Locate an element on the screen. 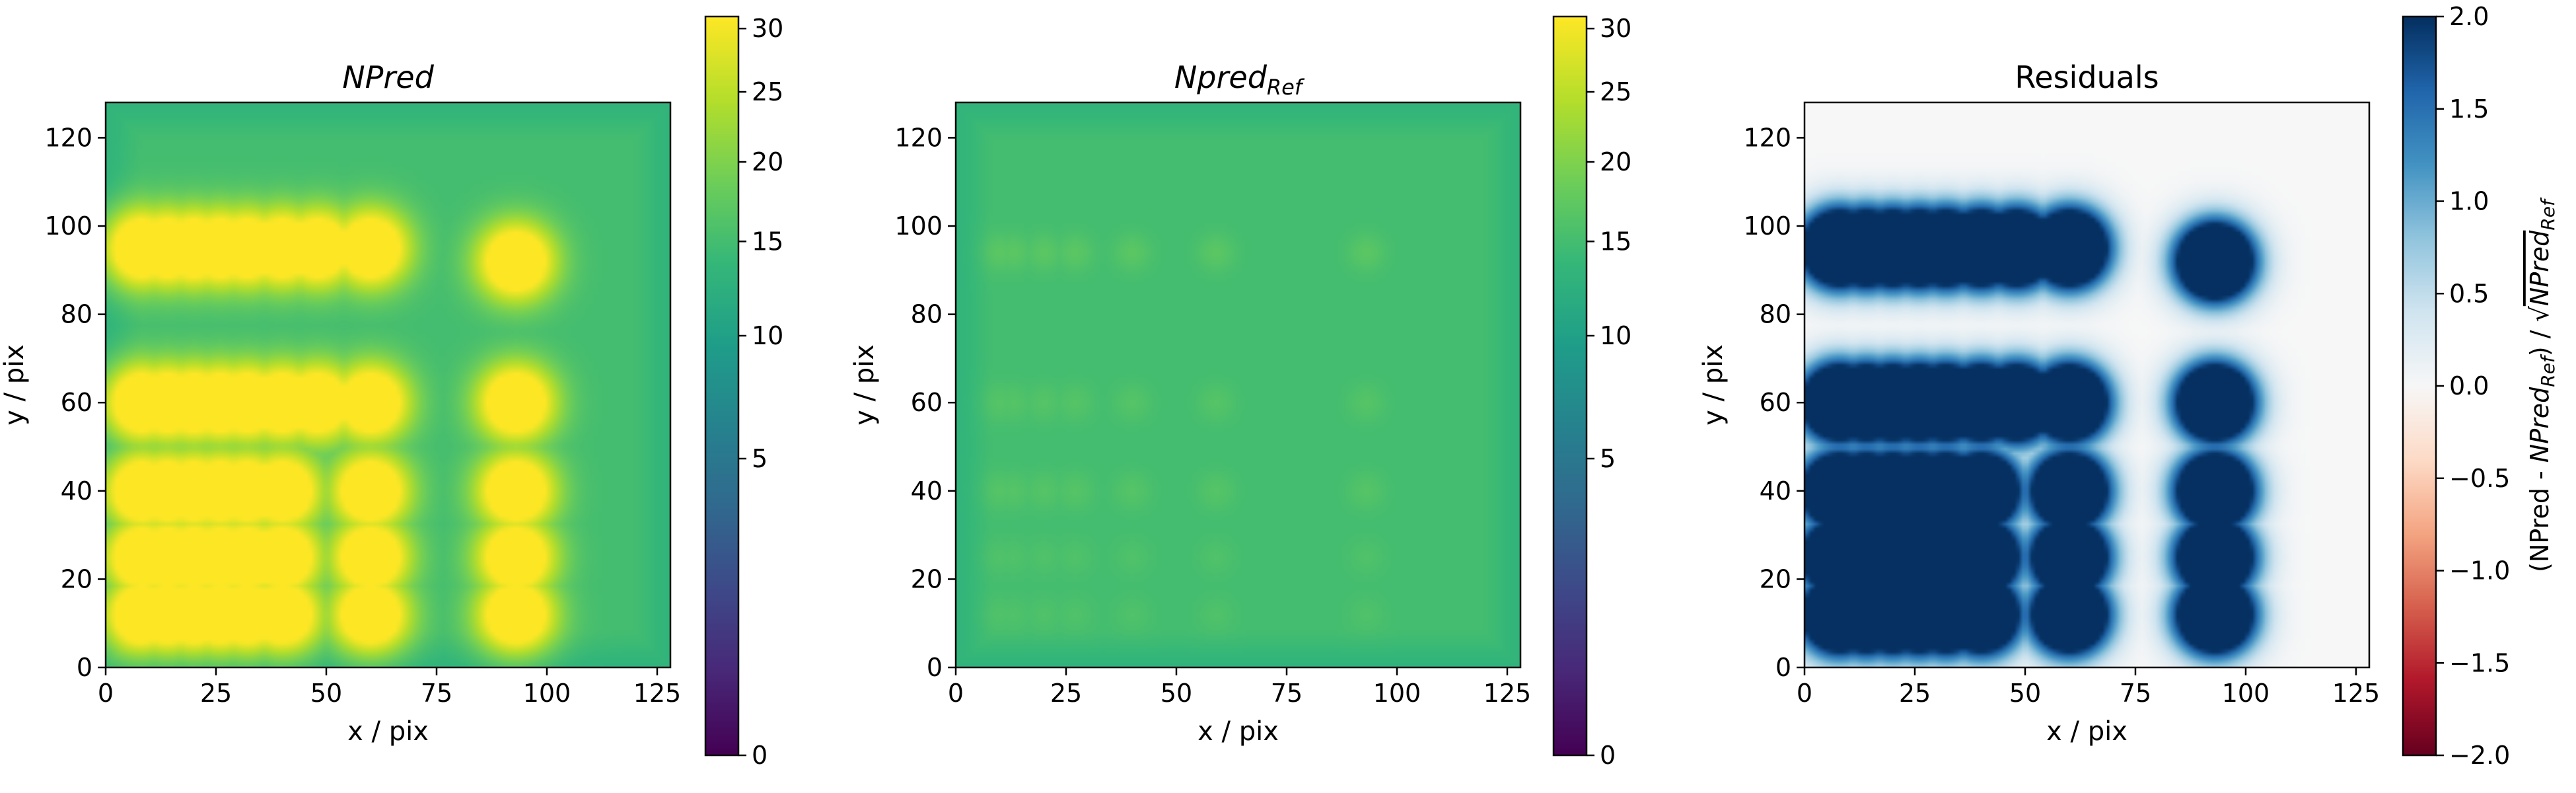  colorbar-tick-label: −2.0 is located at coordinates (2480, 756).